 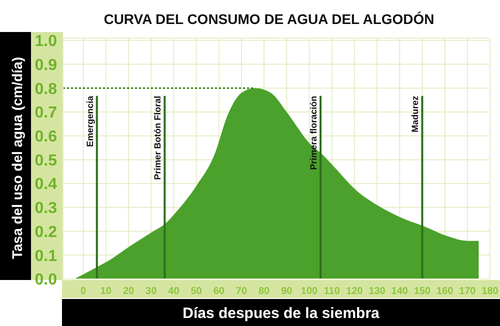 I want to click on y-tick-label: 0.3, so click(x=46, y=209).